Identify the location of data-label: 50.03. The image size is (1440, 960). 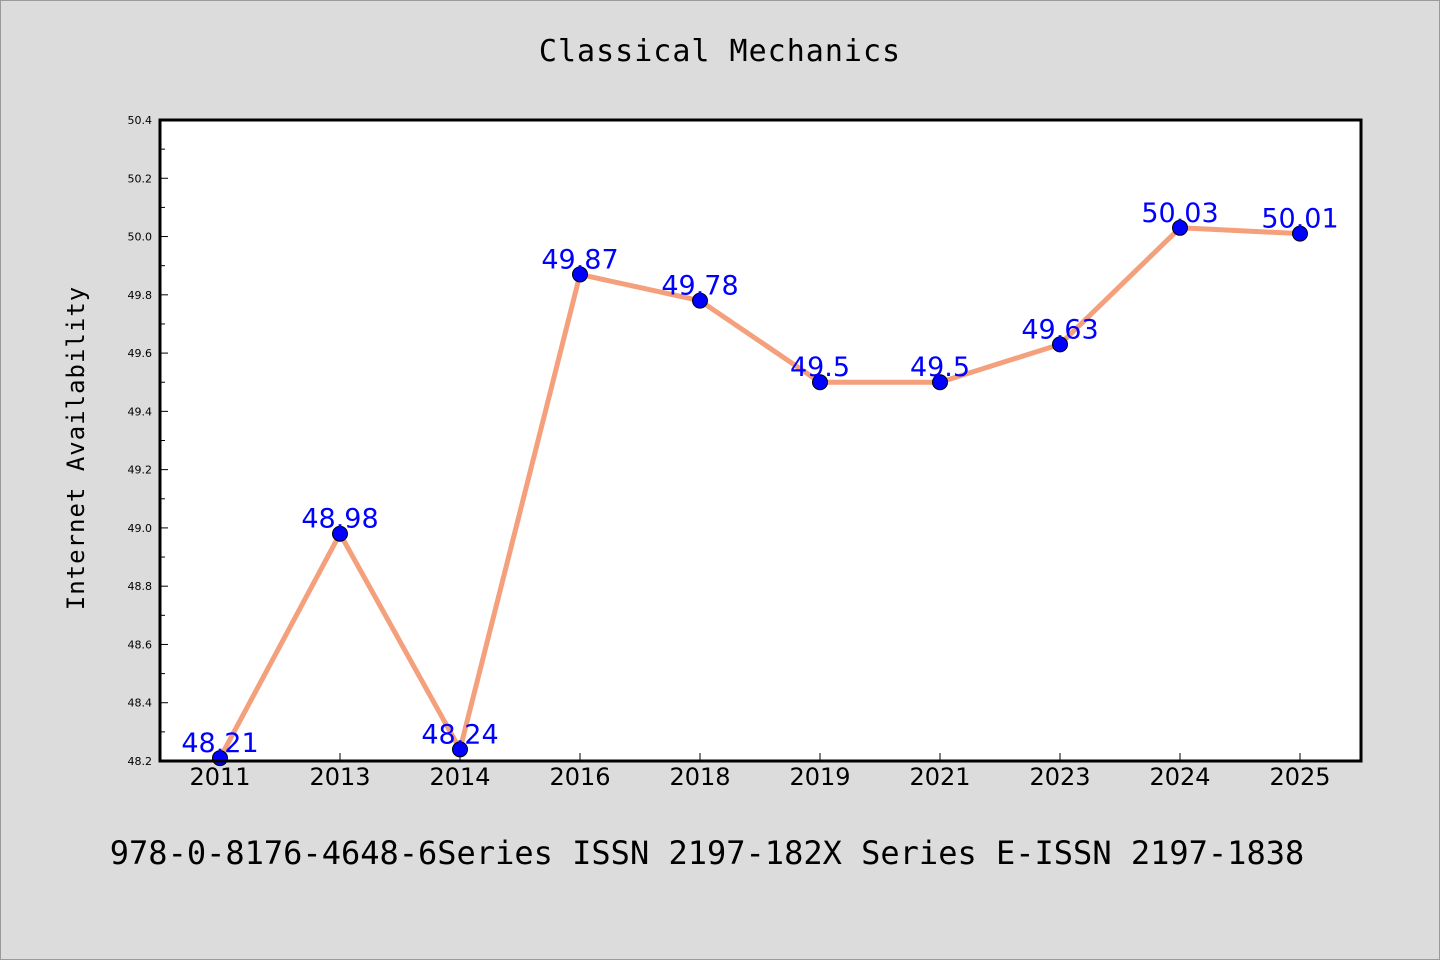
(1179, 213).